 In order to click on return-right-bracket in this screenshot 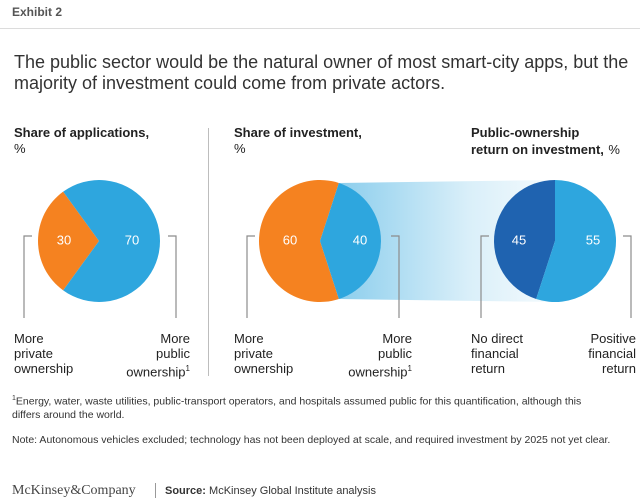, I will do `click(627, 276)`.